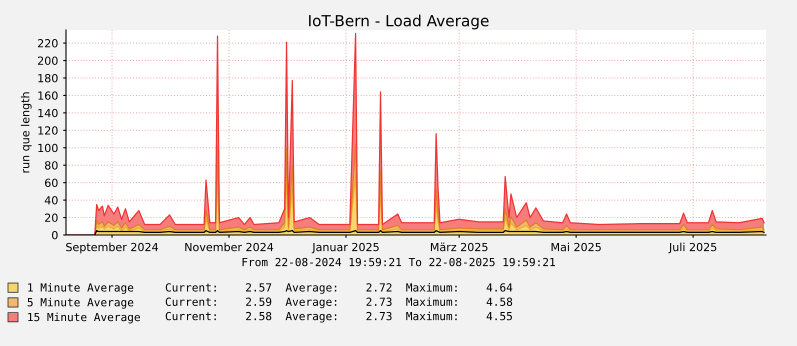  I want to click on x-tick-label: September 2024, so click(112, 248).